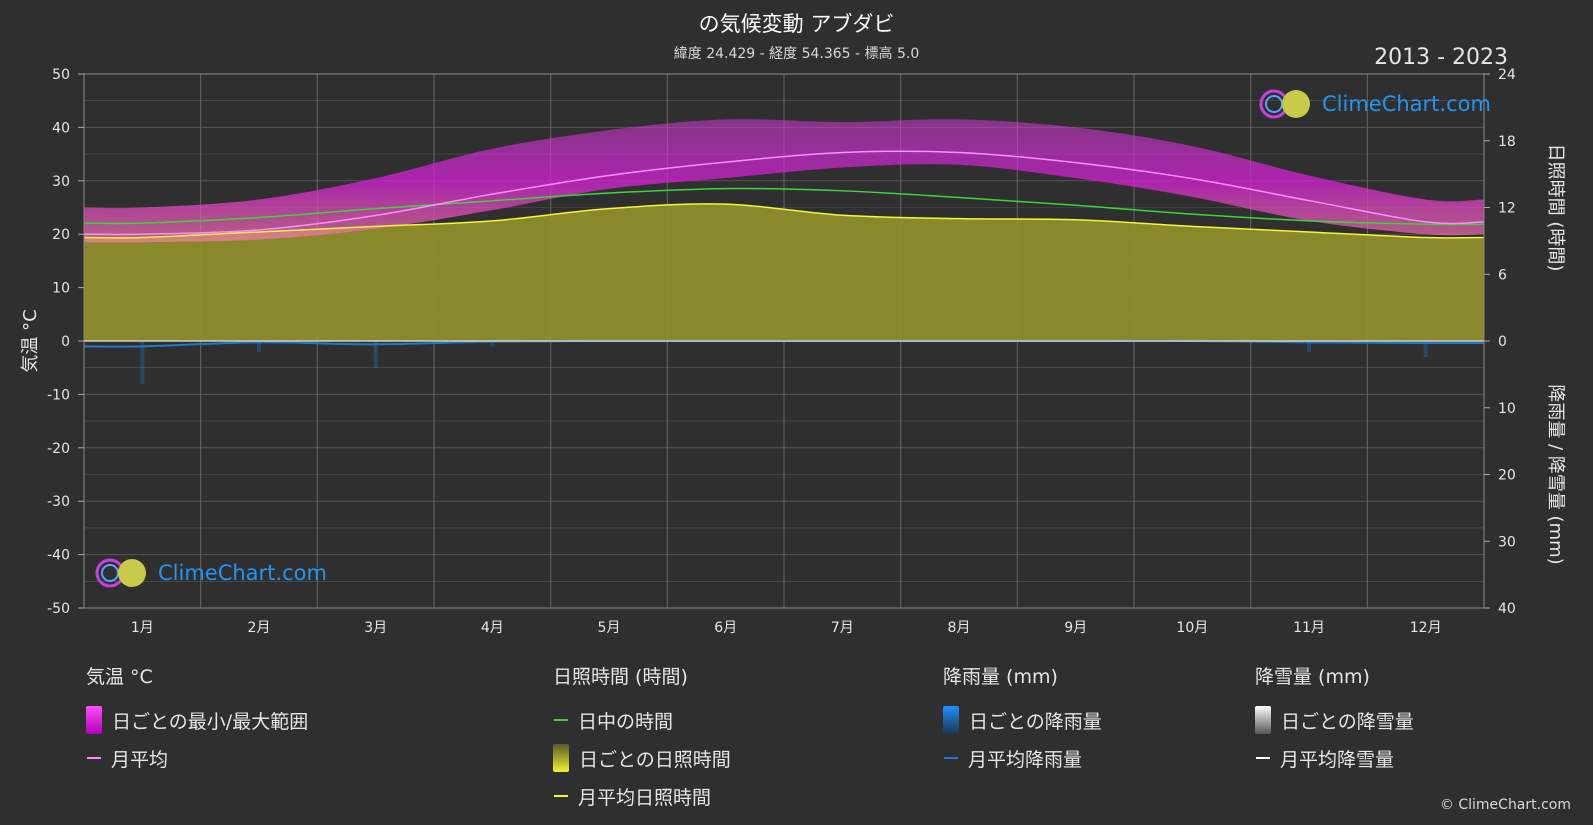 This screenshot has height=825, width=1593. What do you see at coordinates (1507, 542) in the screenshot?
I see `y-right-tick-label: 30` at bounding box center [1507, 542].